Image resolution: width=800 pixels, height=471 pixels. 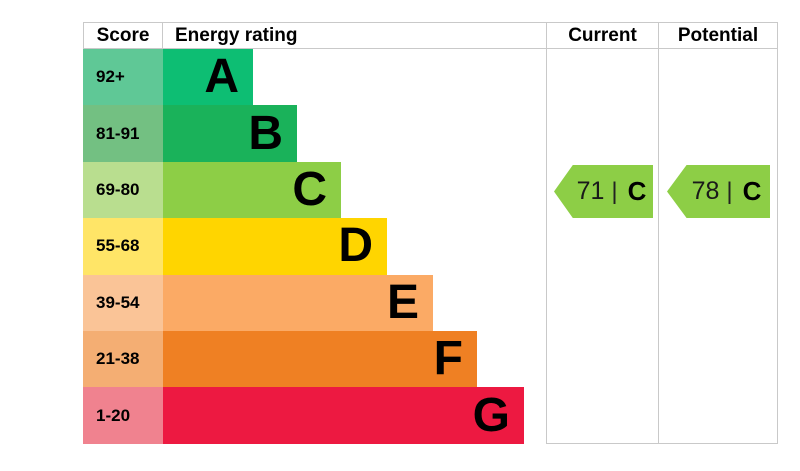 What do you see at coordinates (123, 35) in the screenshot?
I see `score-header: Score` at bounding box center [123, 35].